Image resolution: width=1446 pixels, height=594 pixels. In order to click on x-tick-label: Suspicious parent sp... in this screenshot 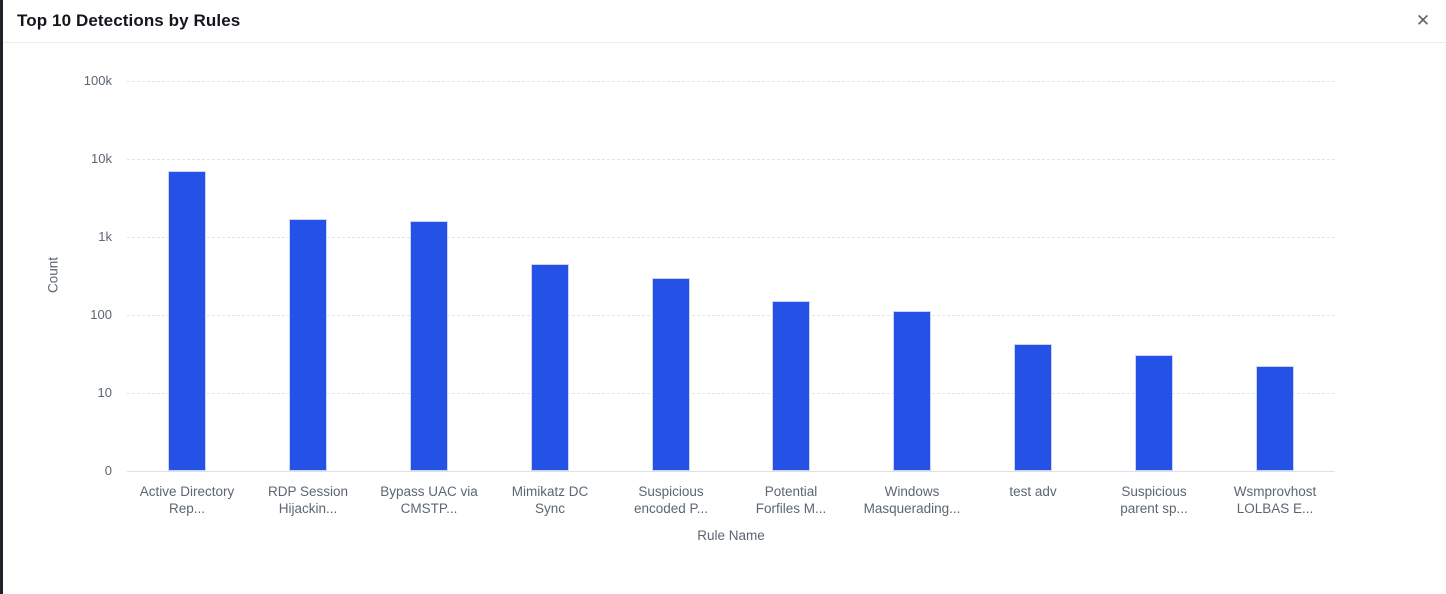, I will do `click(1154, 500)`.